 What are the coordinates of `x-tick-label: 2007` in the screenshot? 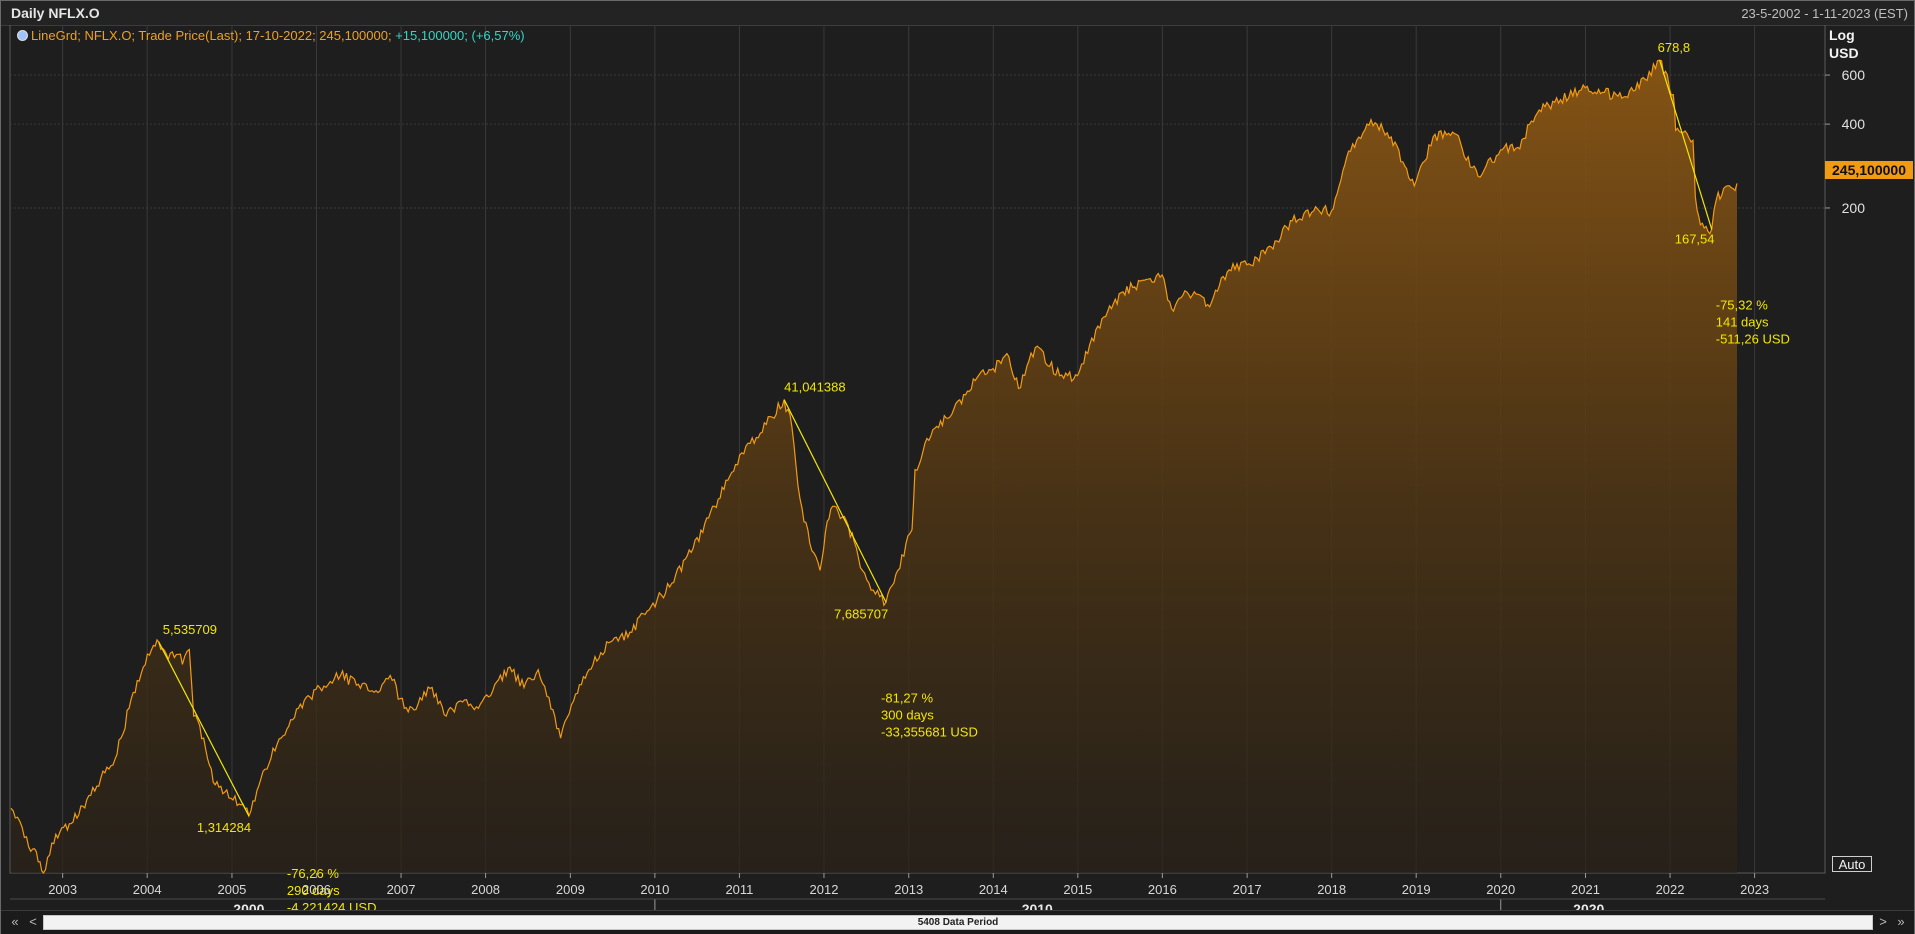 It's located at (401, 889).